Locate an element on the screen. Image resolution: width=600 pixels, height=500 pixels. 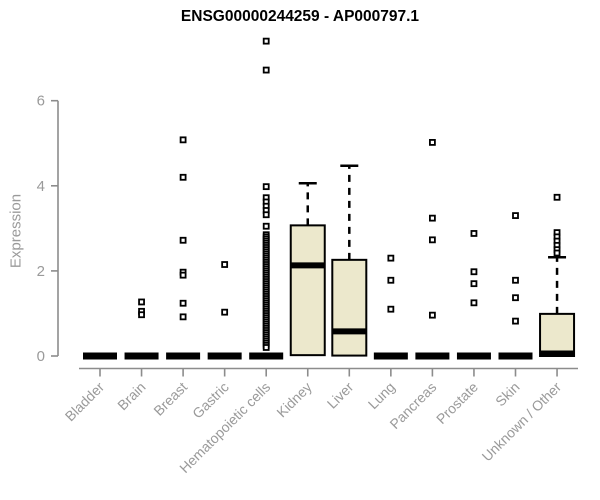
y-axis-tick-label: 4 is located at coordinates (41, 186).